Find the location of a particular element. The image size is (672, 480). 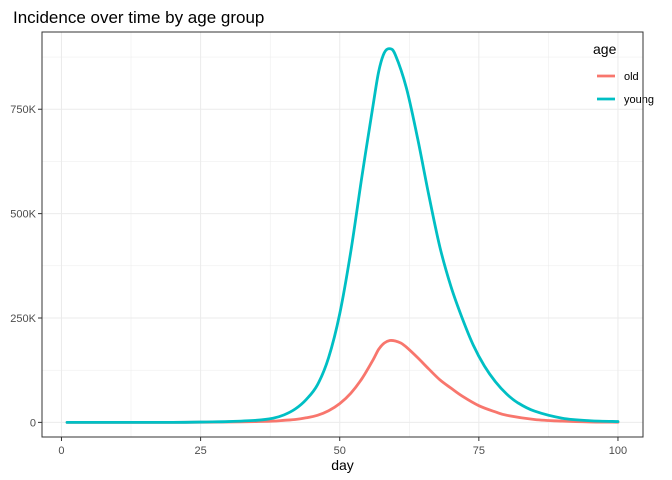

y-tick-label: 500K is located at coordinates (23, 215).